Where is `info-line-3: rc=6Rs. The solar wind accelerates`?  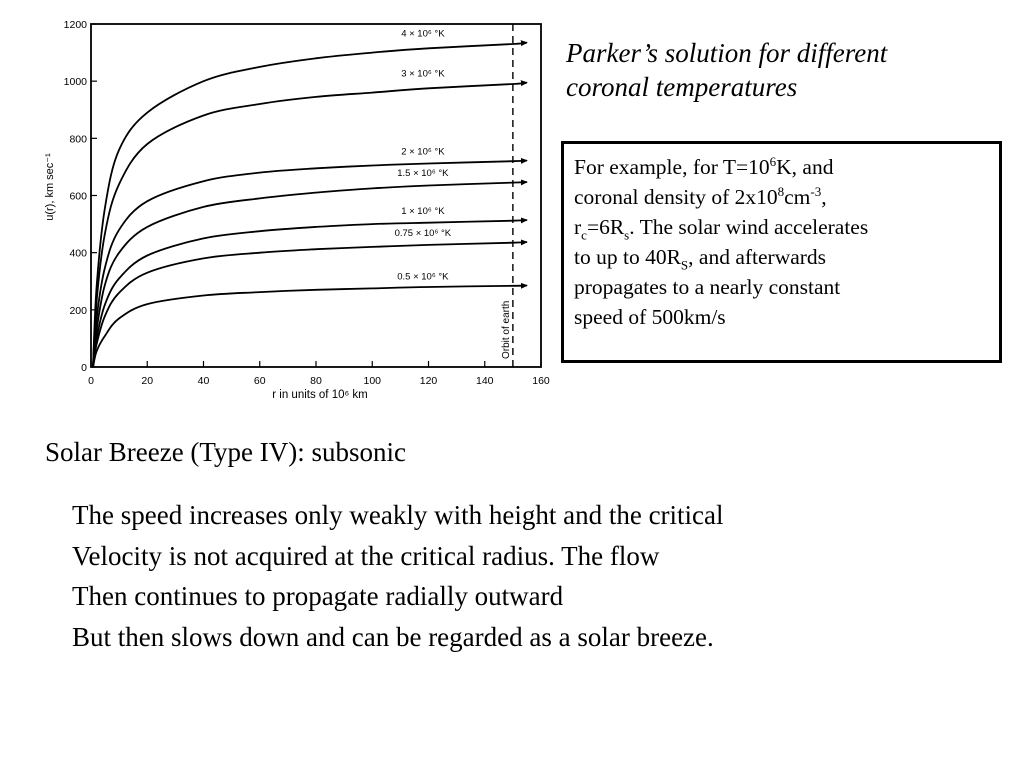
info-line-3: rc=6Rs. The solar wind accelerates is located at coordinates (721, 229).